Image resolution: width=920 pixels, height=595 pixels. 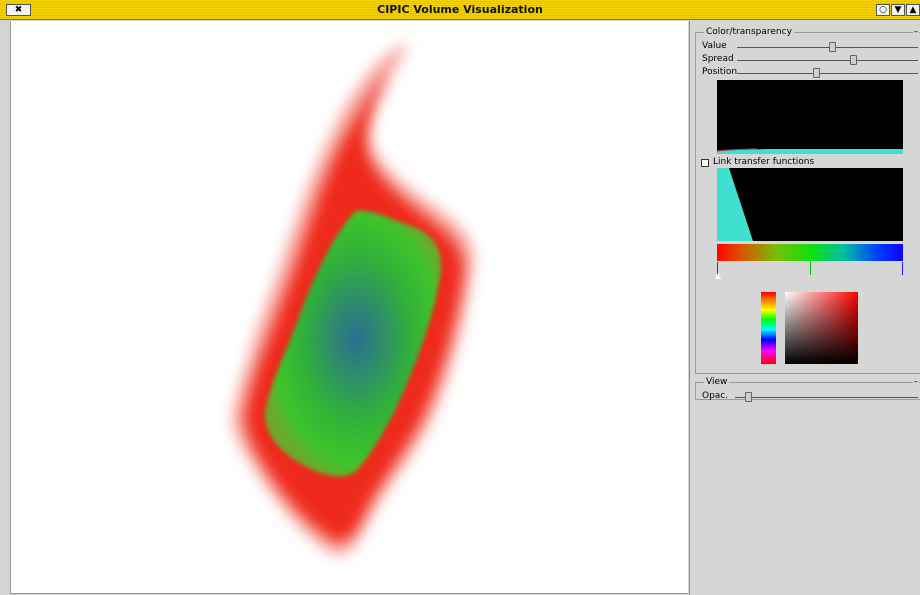 What do you see at coordinates (809, 151) in the screenshot?
I see `opacity-transfer-curve` at bounding box center [809, 151].